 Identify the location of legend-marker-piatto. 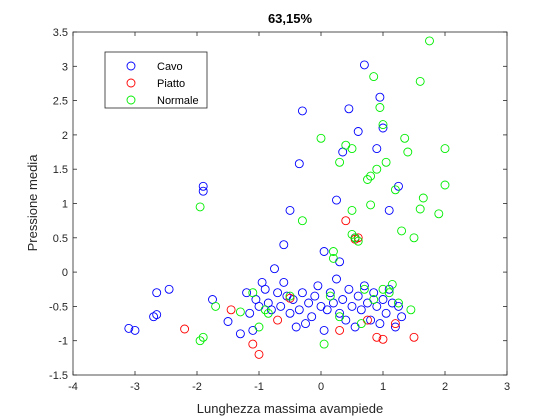
(131, 83).